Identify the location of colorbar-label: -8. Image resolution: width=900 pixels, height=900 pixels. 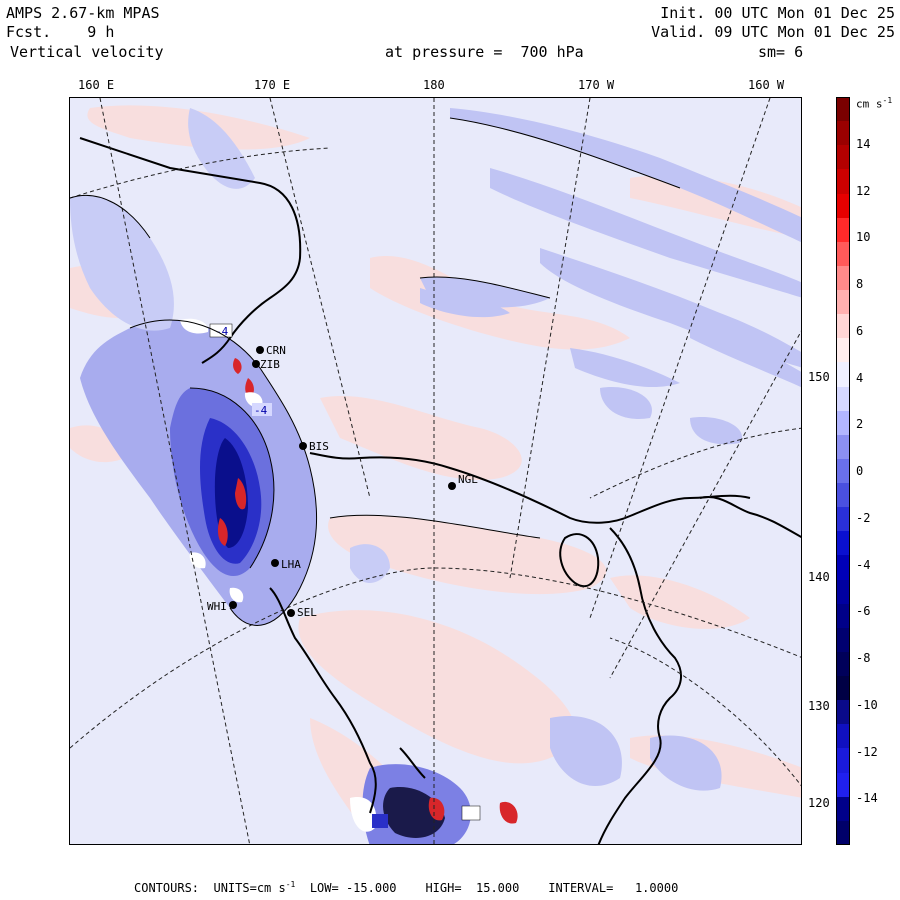
(863, 658).